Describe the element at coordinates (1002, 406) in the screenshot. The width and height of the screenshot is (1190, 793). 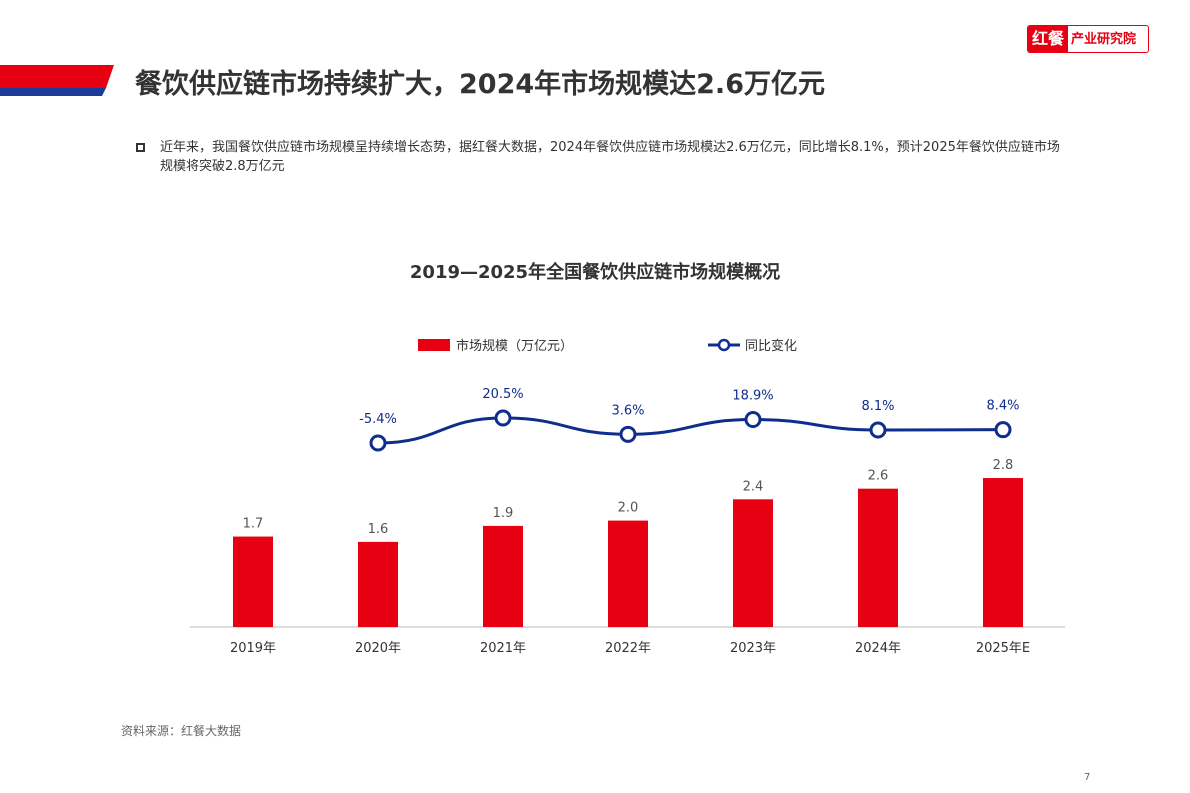
I see `yoy-label: 8.4%` at that location.